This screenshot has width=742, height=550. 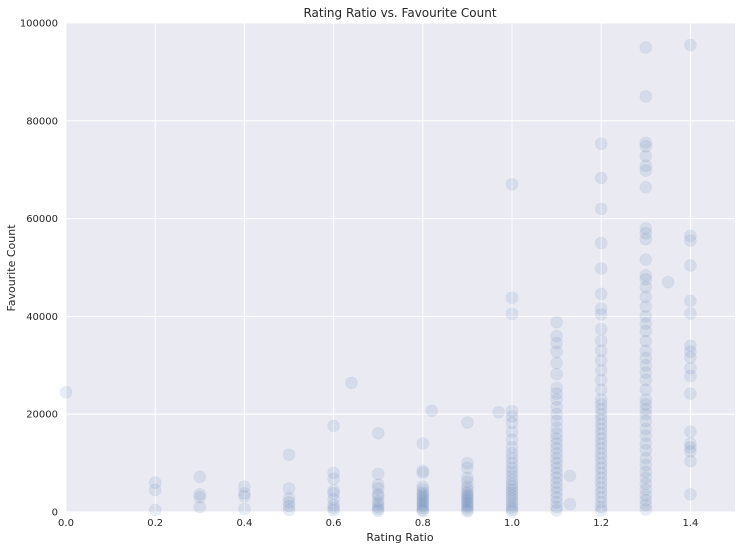 What do you see at coordinates (334, 523) in the screenshot?
I see `x-tick-label: 0.6` at bounding box center [334, 523].